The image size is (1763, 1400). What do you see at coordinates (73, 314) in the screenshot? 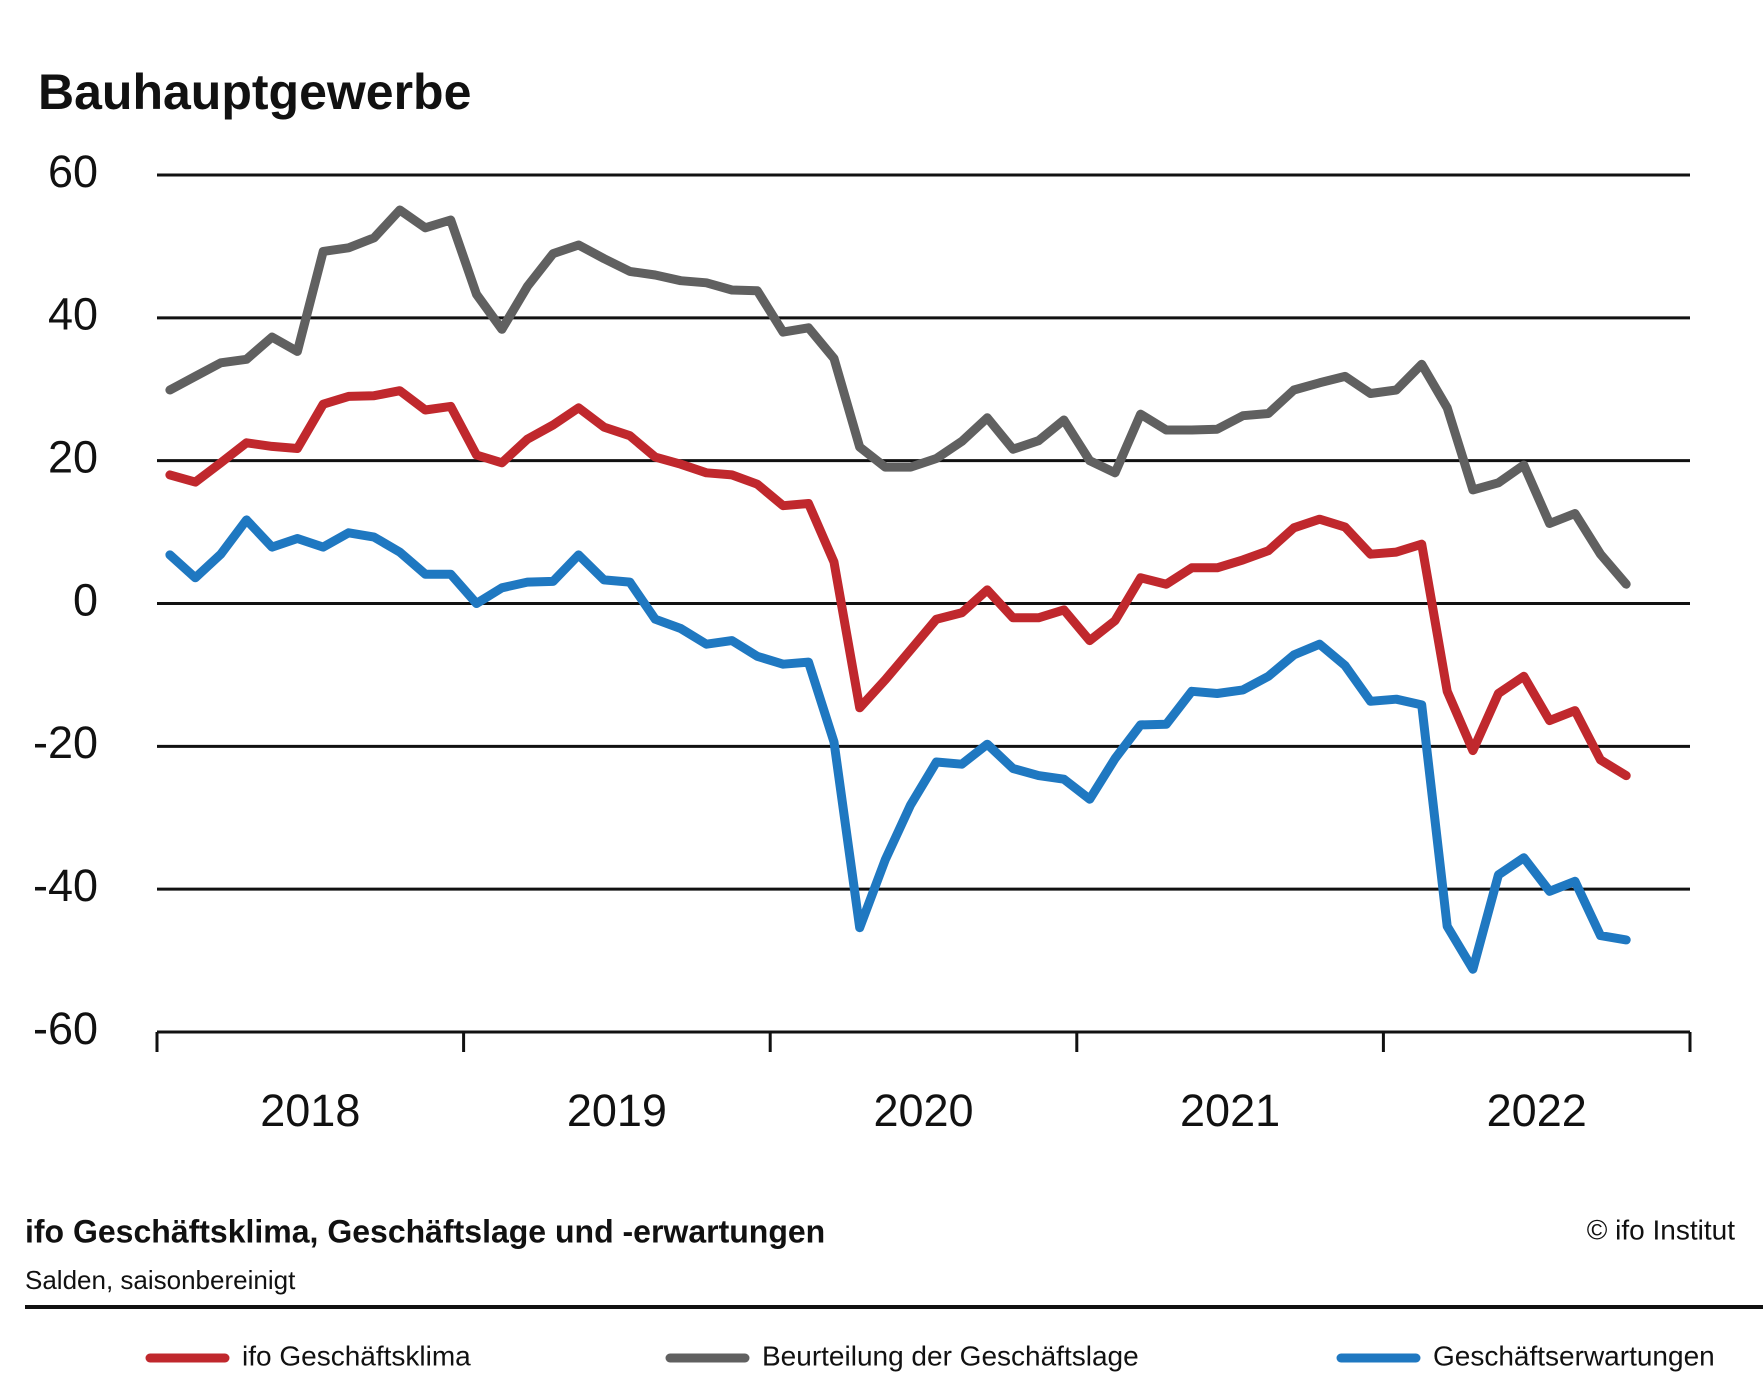
I see `y-tick-label: 40` at bounding box center [73, 314].